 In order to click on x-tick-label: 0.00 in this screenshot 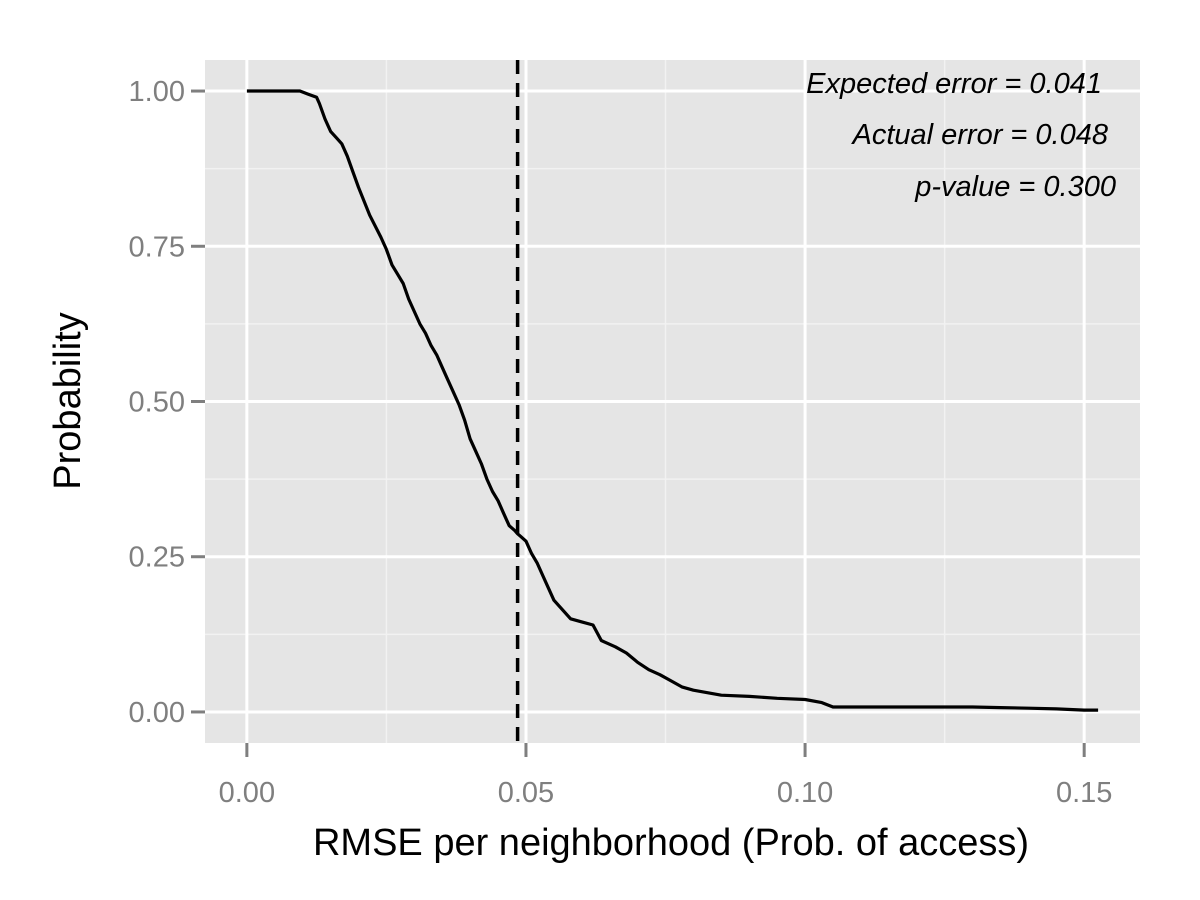, I will do `click(247, 793)`.